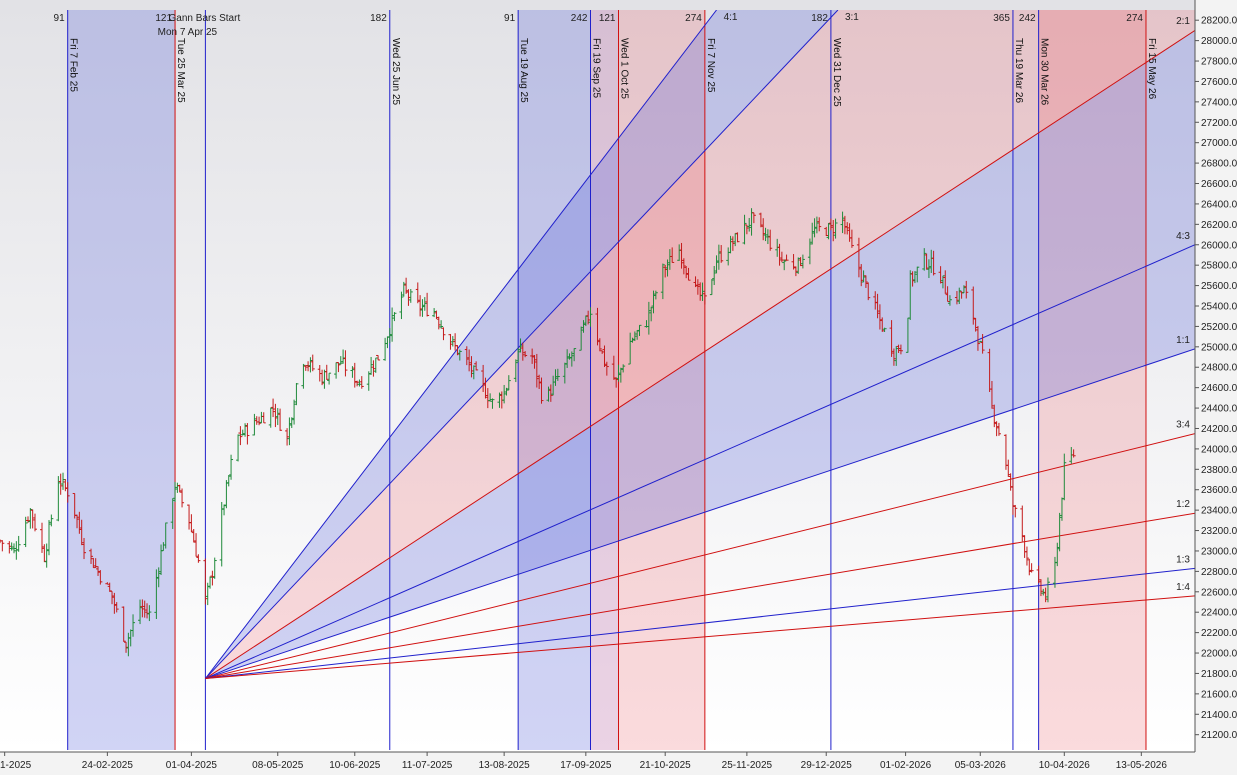  What do you see at coordinates (1001, 18) in the screenshot?
I see `vertical-line-count-9: 365` at bounding box center [1001, 18].